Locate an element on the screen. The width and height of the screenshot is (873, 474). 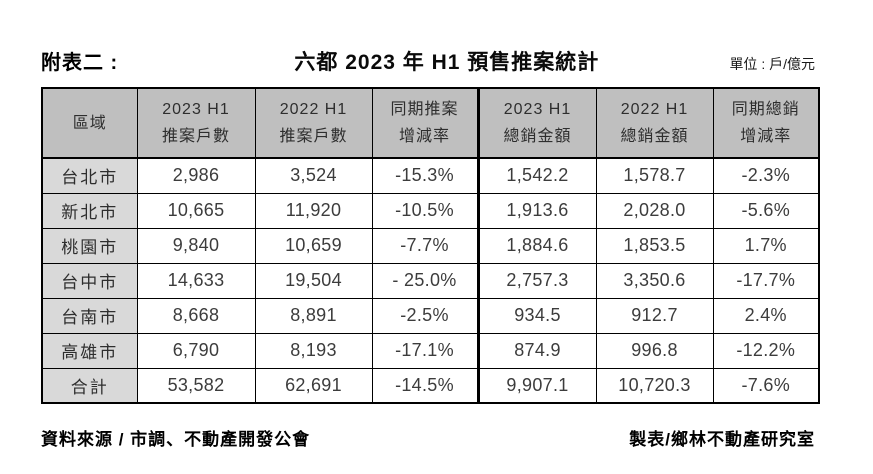
header-cell-sales-change: 同期總銷 增減率 is located at coordinates (766, 123).